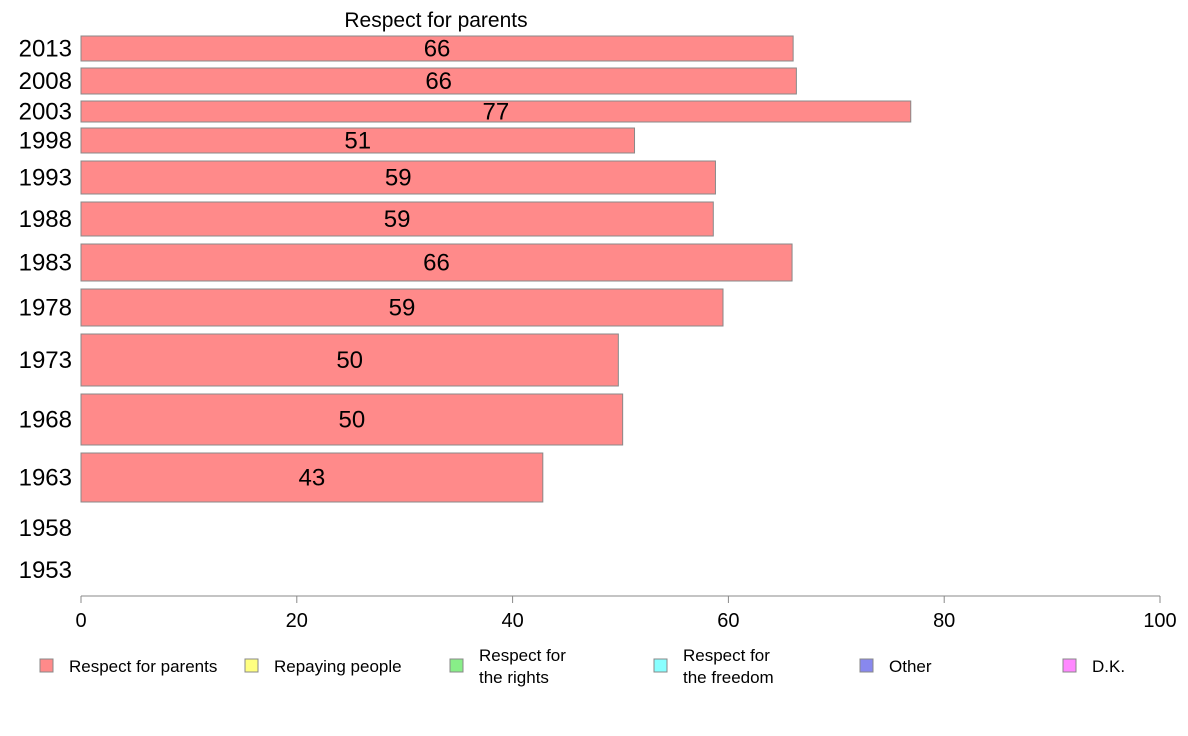 This screenshot has height=736, width=1188. What do you see at coordinates (45, 263) in the screenshot?
I see `y-tick-label: 1983` at bounding box center [45, 263].